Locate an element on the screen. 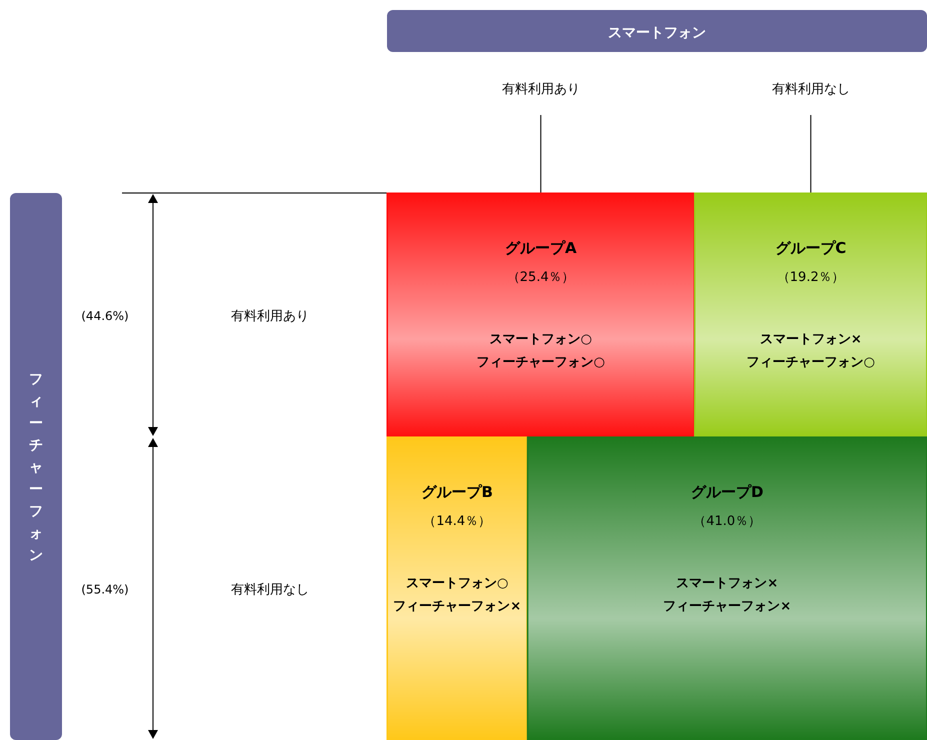  data-label: （14.4％） is located at coordinates (457, 521).